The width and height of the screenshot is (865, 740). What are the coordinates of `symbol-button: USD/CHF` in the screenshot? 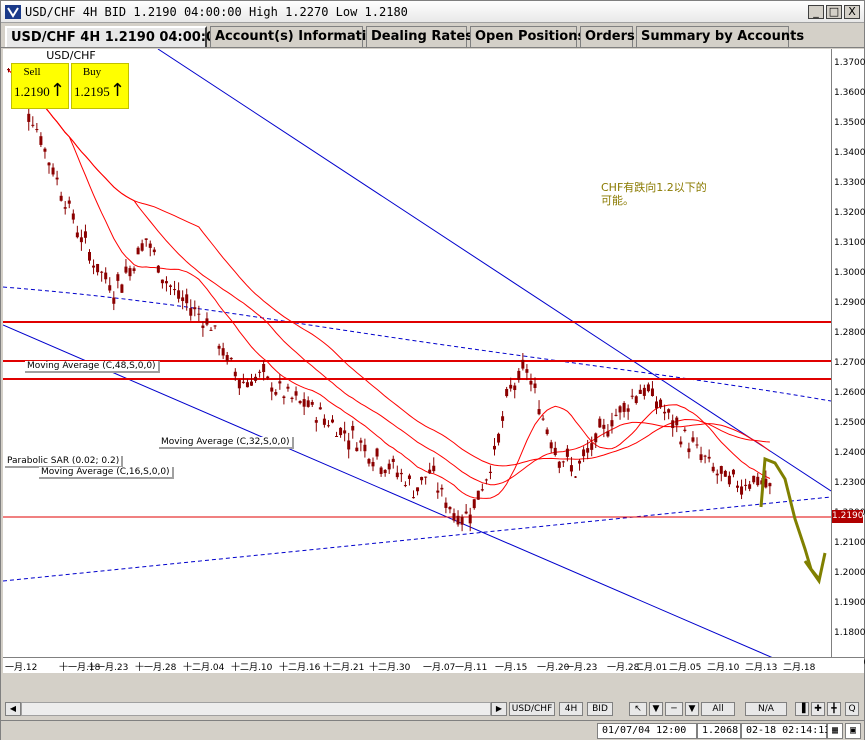 It's located at (532, 709).